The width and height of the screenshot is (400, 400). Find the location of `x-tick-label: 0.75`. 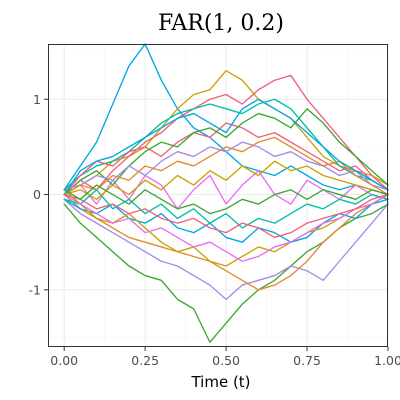

x-tick-label: 0.75 is located at coordinates (307, 360).